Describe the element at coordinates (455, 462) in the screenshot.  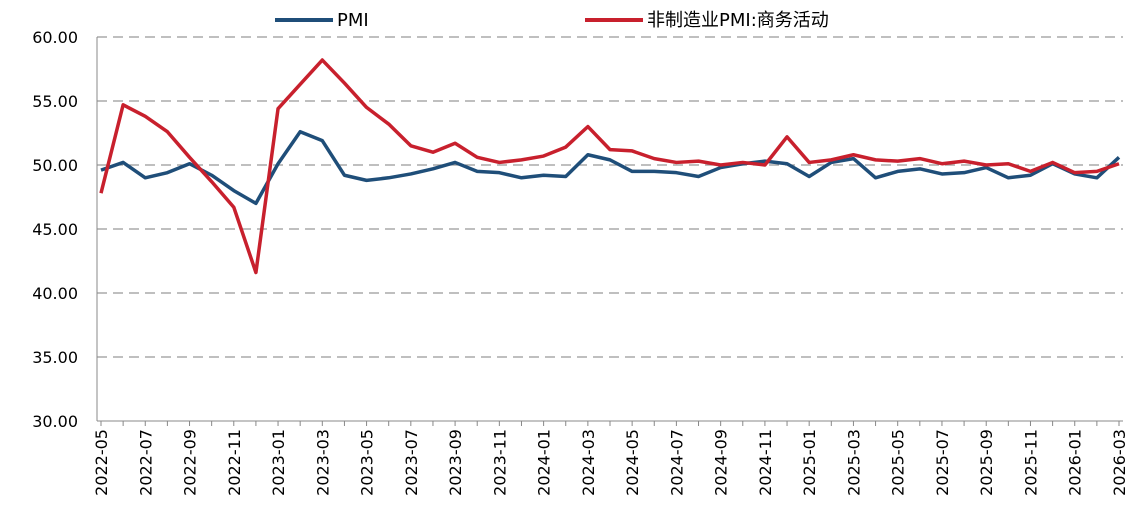
I see `x-tick-label: 2023-09` at that location.